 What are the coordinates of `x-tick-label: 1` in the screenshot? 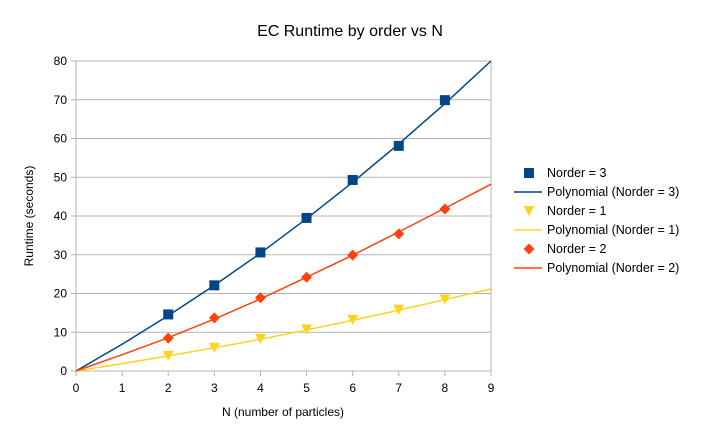 It's located at (122, 388).